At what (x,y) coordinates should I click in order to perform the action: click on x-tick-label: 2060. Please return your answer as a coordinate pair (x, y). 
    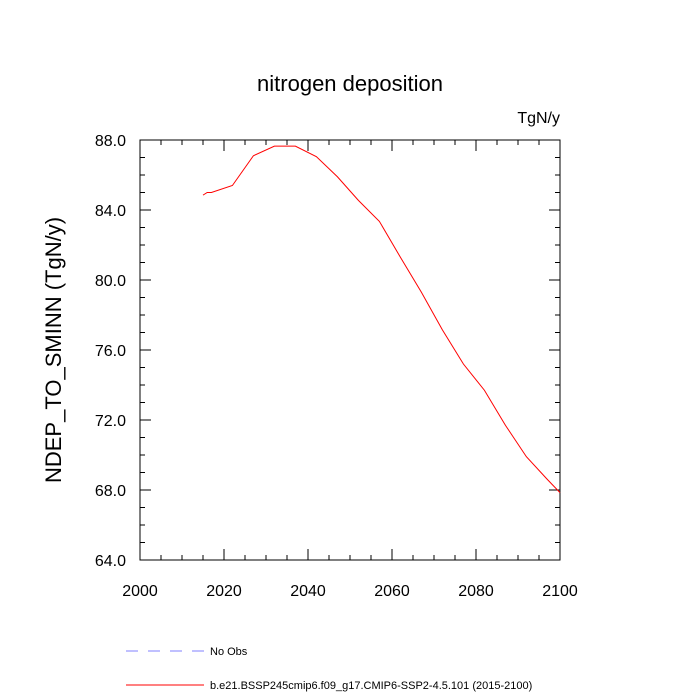
    Looking at the image, I should click on (392, 591).